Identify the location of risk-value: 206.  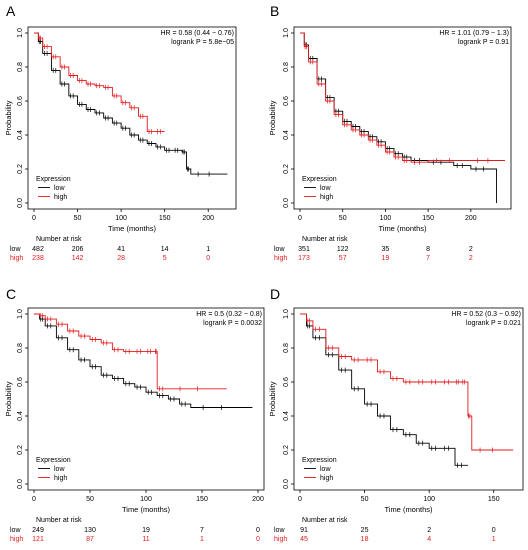
(78, 249).